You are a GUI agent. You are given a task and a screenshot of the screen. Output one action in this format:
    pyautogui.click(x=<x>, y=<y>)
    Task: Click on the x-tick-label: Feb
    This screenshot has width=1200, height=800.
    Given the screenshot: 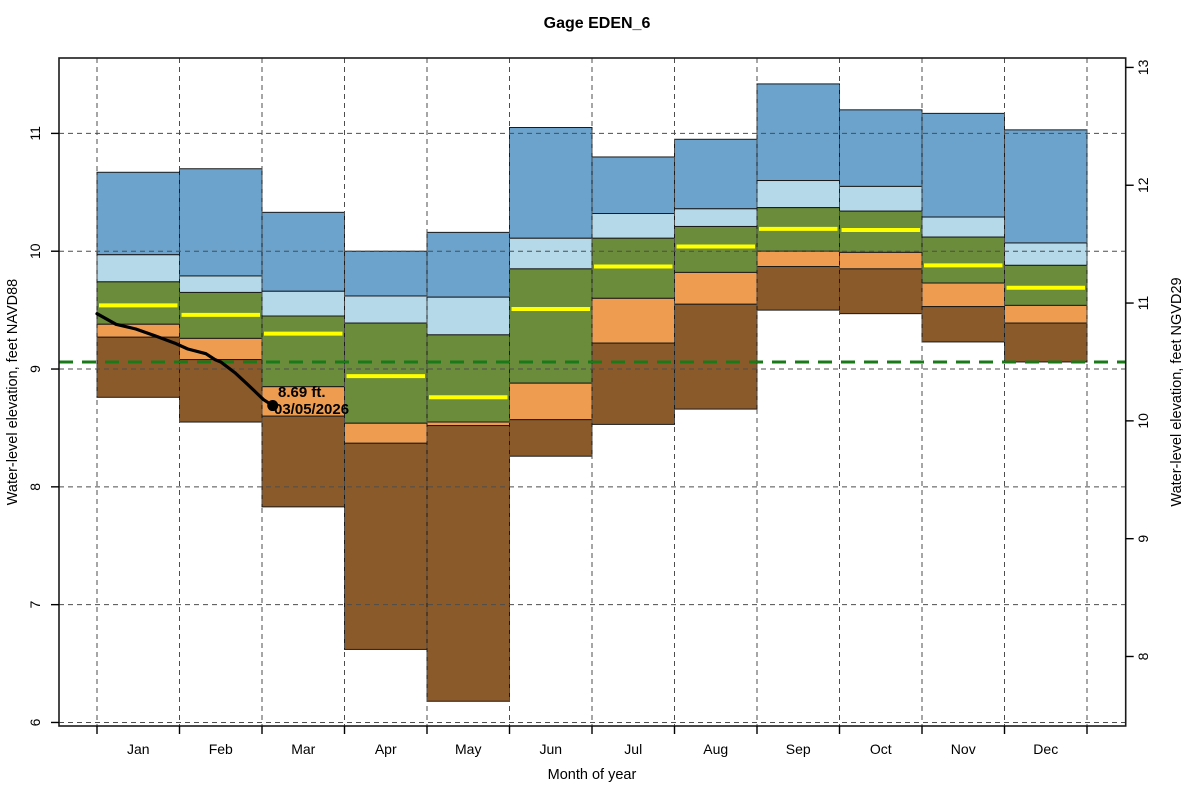 What is the action you would take?
    pyautogui.click(x=221, y=749)
    